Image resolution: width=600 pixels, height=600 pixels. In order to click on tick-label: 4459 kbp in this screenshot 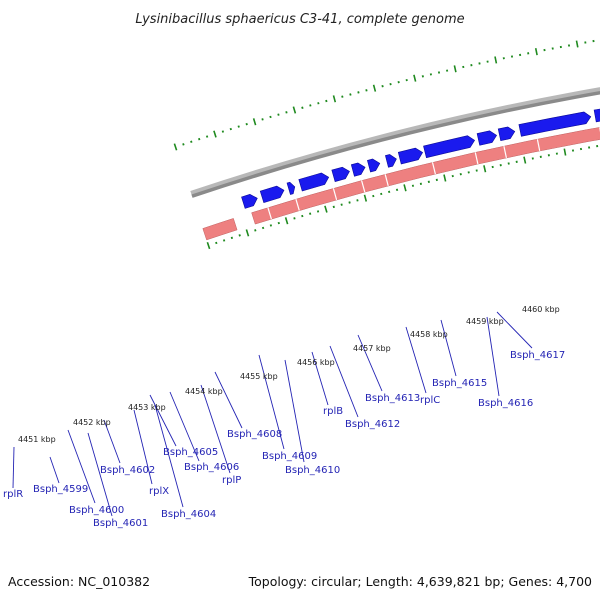, I will do `click(485, 321)`.